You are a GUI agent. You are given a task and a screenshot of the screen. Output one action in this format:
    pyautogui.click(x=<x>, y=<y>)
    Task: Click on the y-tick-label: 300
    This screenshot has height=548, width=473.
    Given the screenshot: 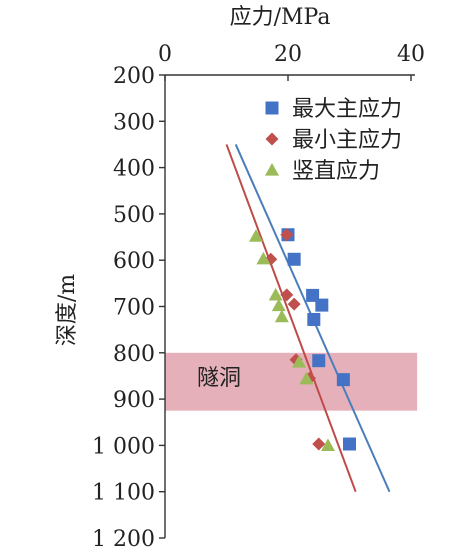 What is the action you would take?
    pyautogui.click(x=134, y=122)
    